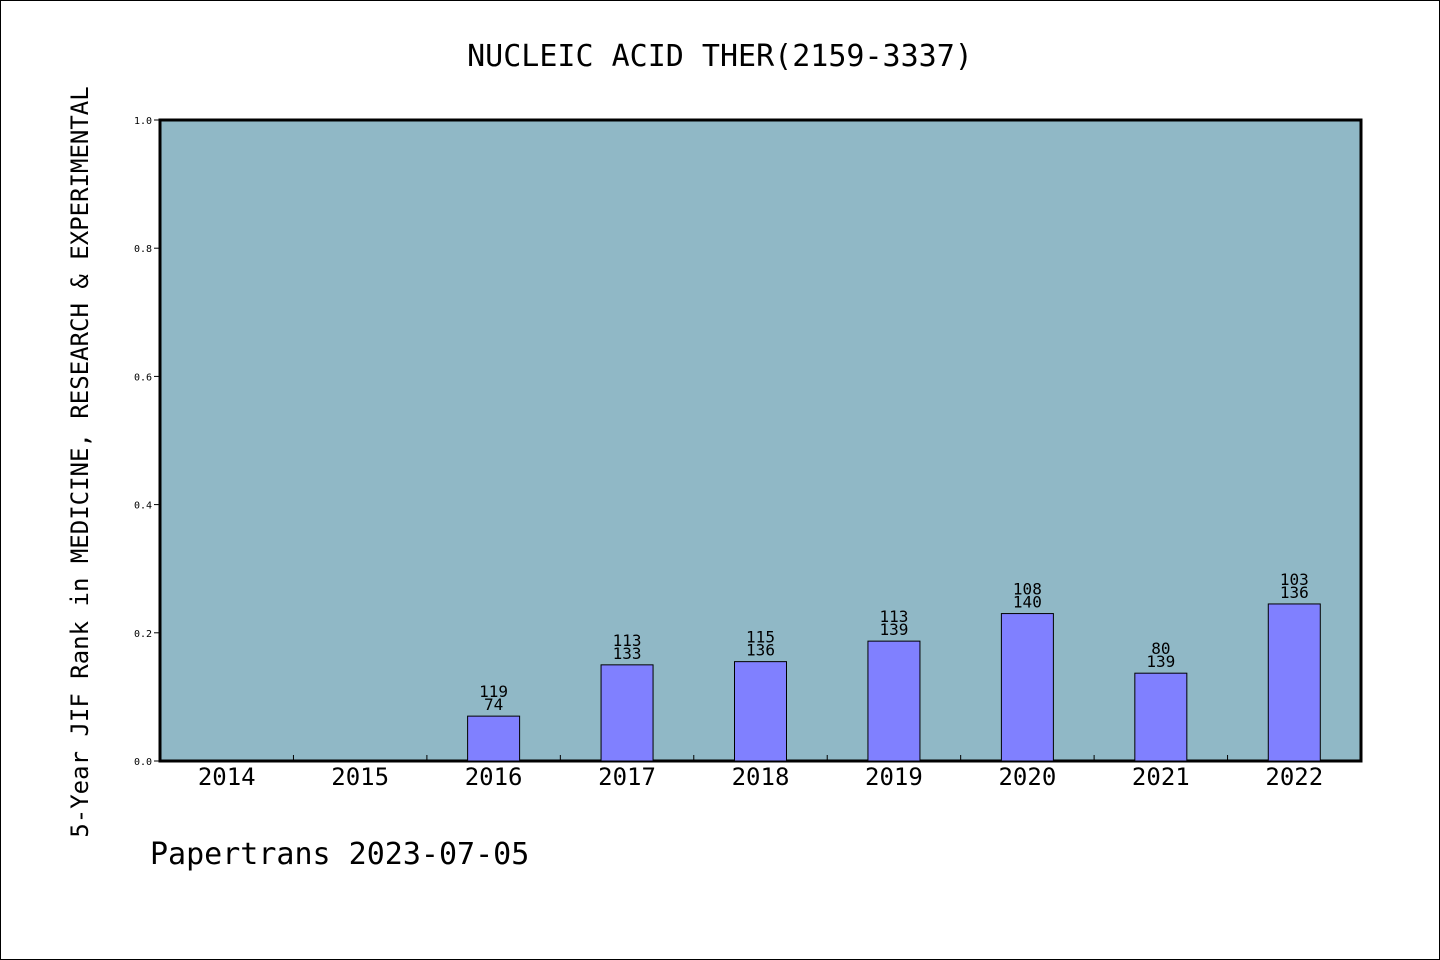 This screenshot has width=1440, height=960. I want to click on x-tick-label: 2015, so click(360, 777).